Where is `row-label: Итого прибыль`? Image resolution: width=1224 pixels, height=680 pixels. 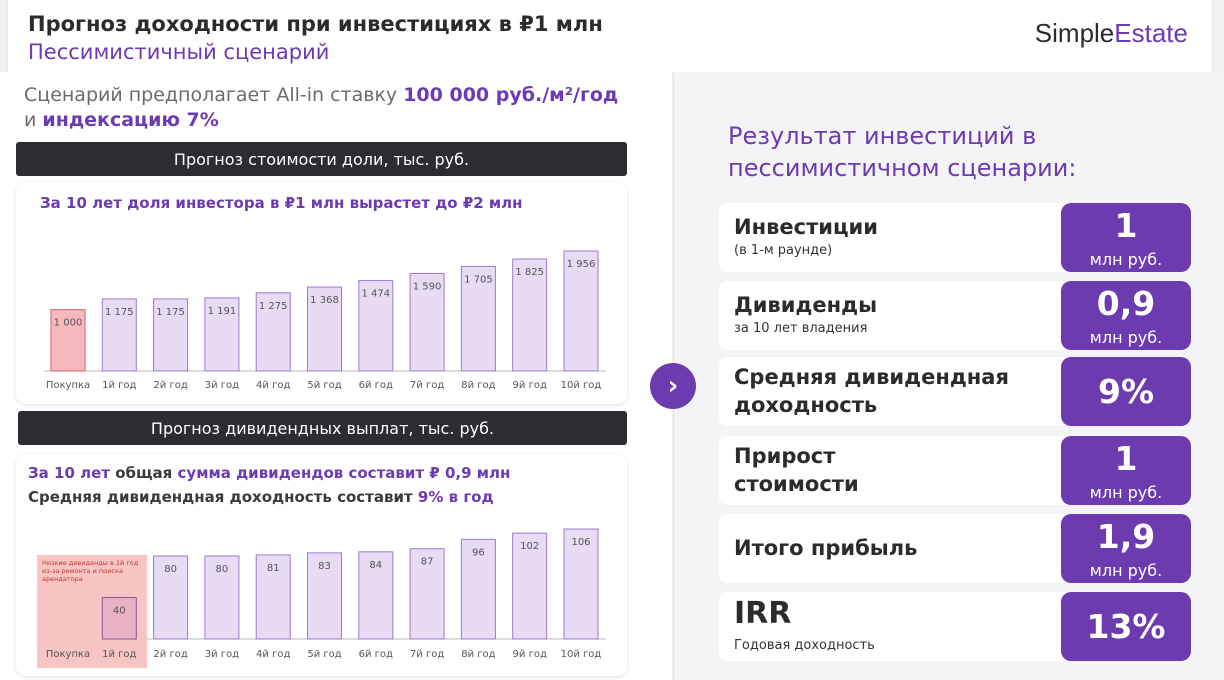
row-label: Итого прибыль is located at coordinates (826, 548).